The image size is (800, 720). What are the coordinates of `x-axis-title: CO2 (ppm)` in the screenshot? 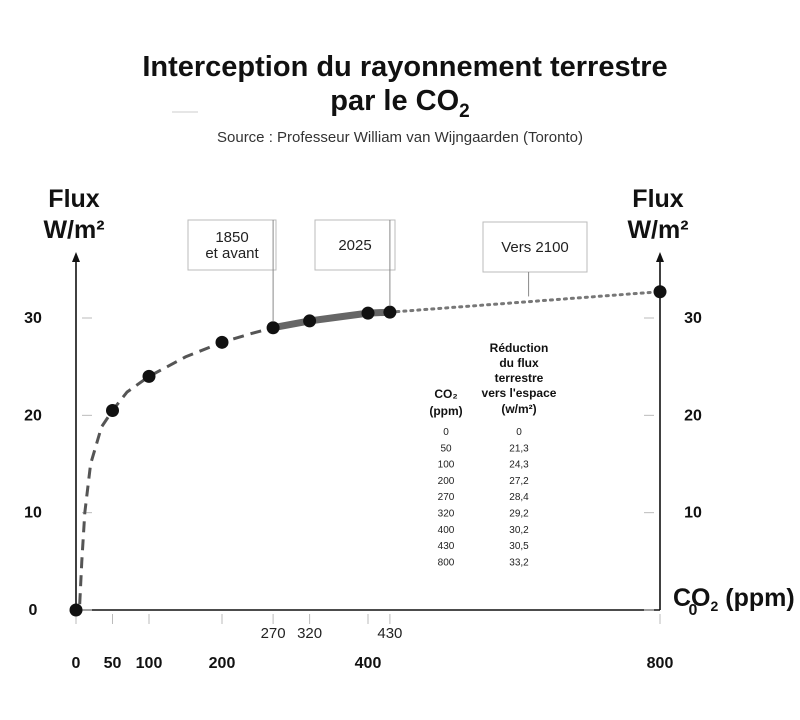 It's located at (734, 599).